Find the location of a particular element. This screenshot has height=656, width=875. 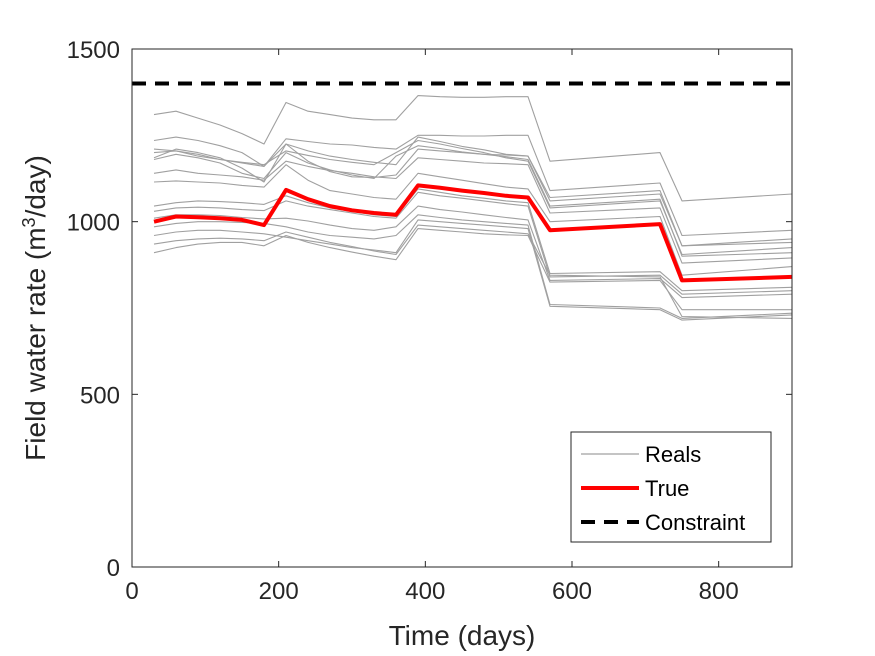

y-axis-title: Field water rate (m3/day) is located at coordinates (35, 308).